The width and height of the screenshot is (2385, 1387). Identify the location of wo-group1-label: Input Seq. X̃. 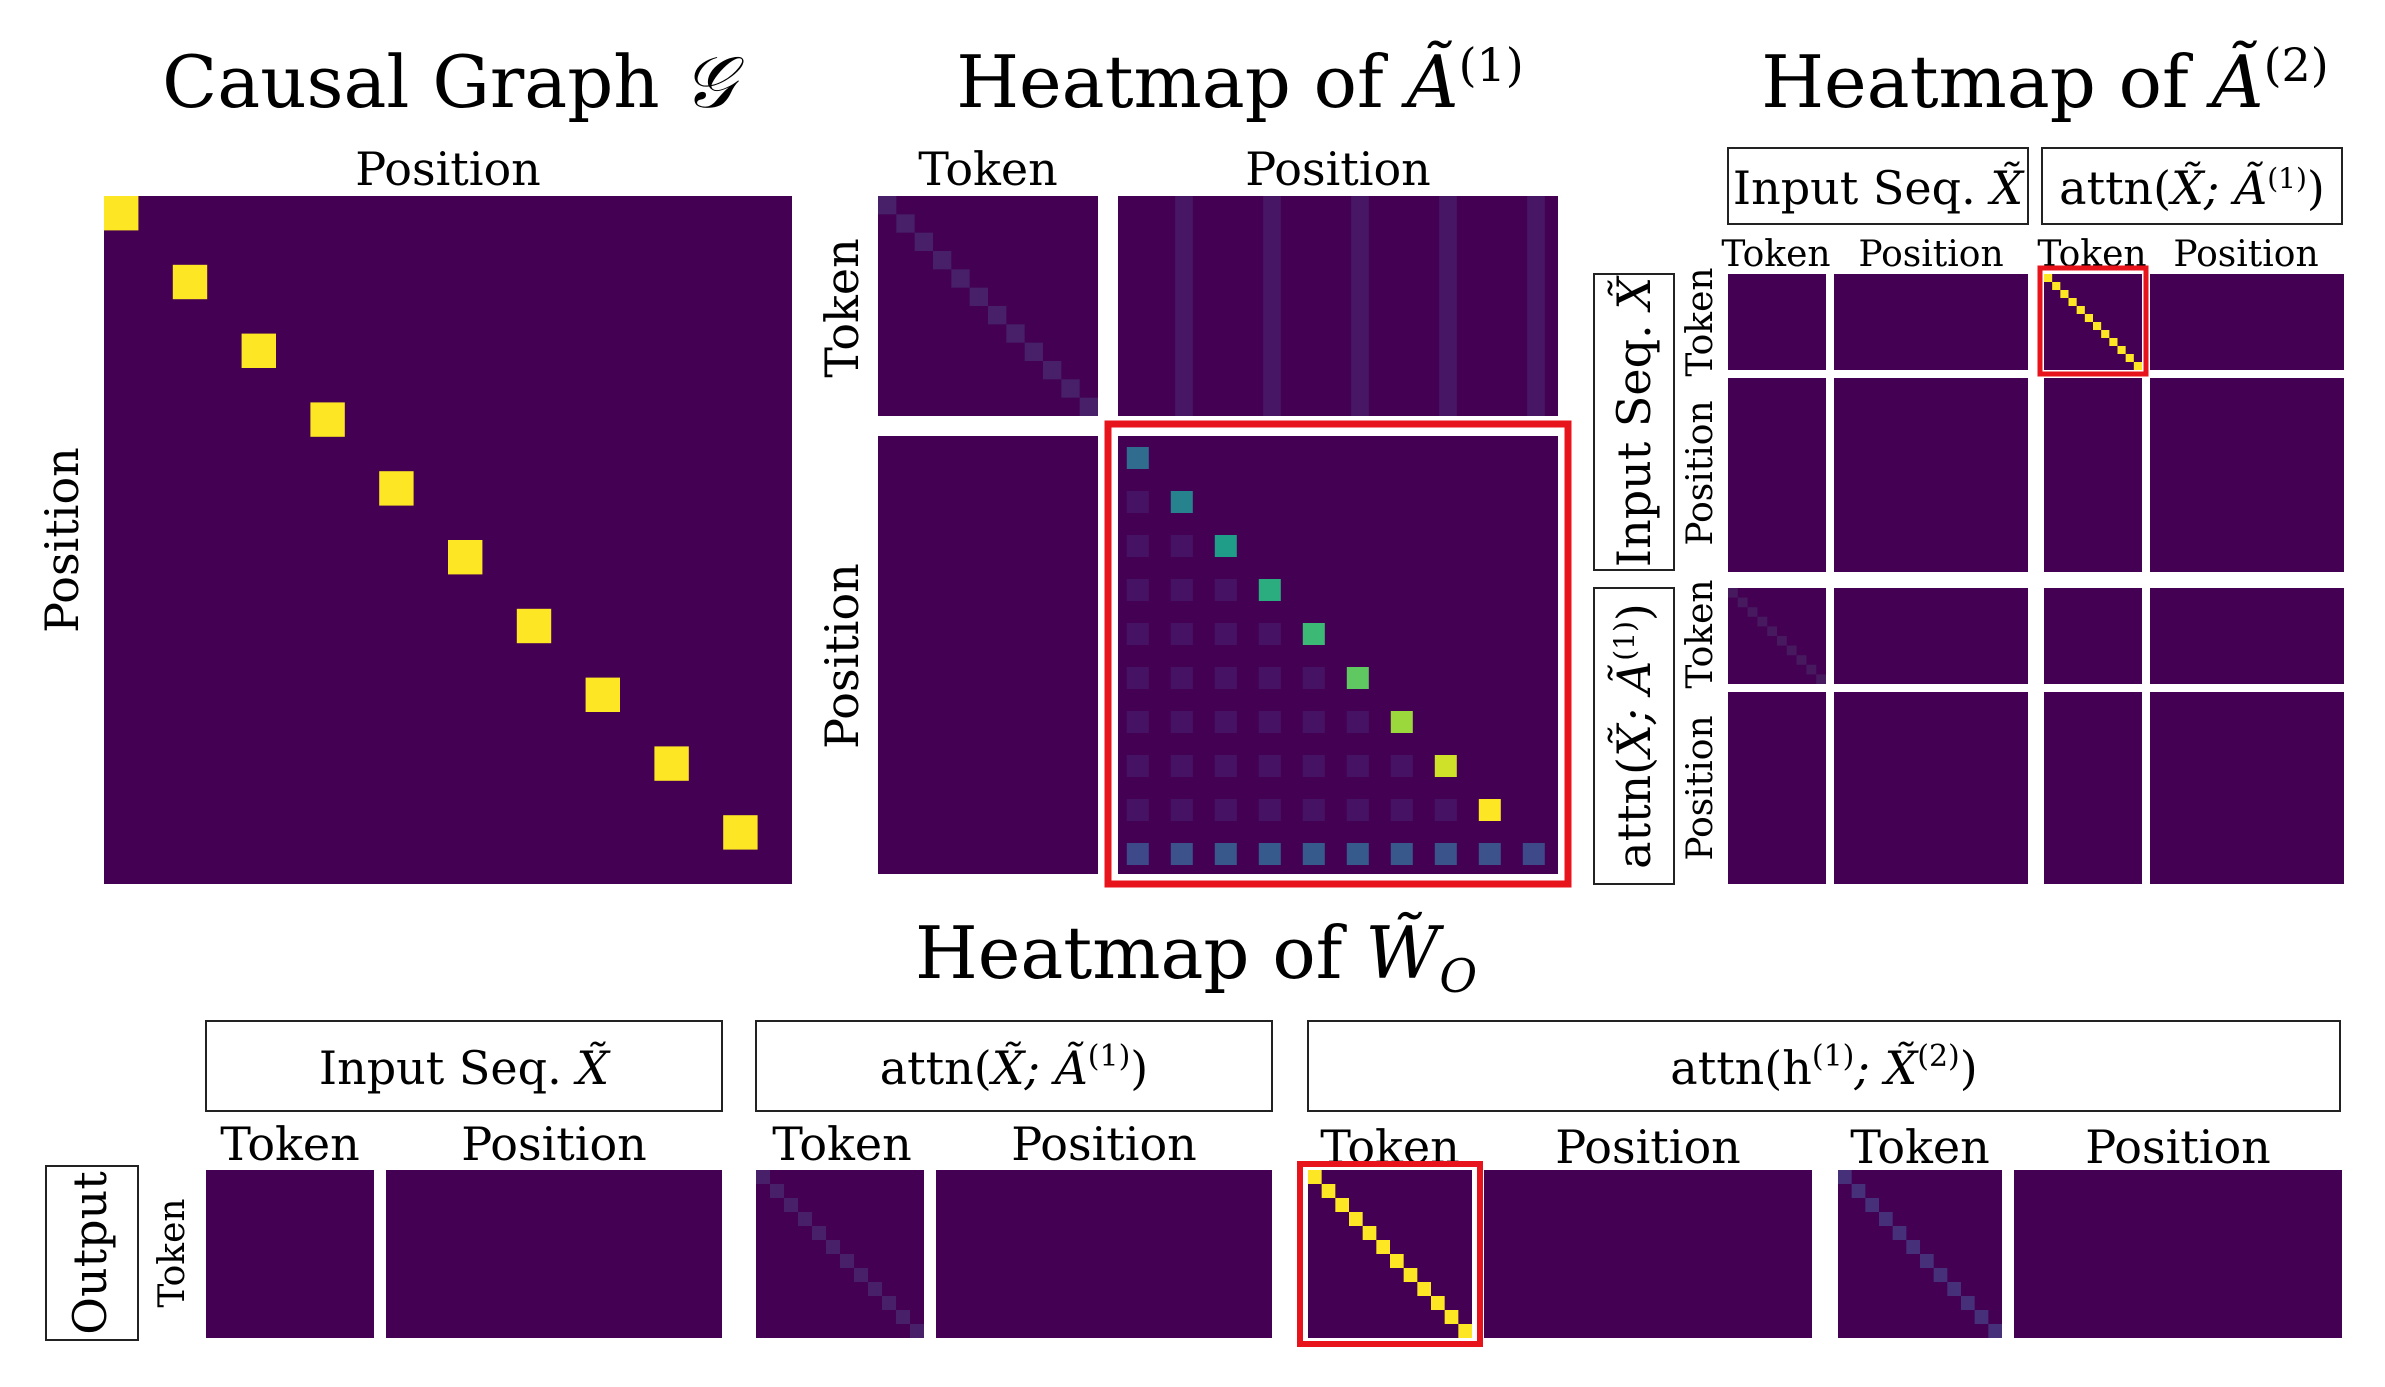
(465, 1068).